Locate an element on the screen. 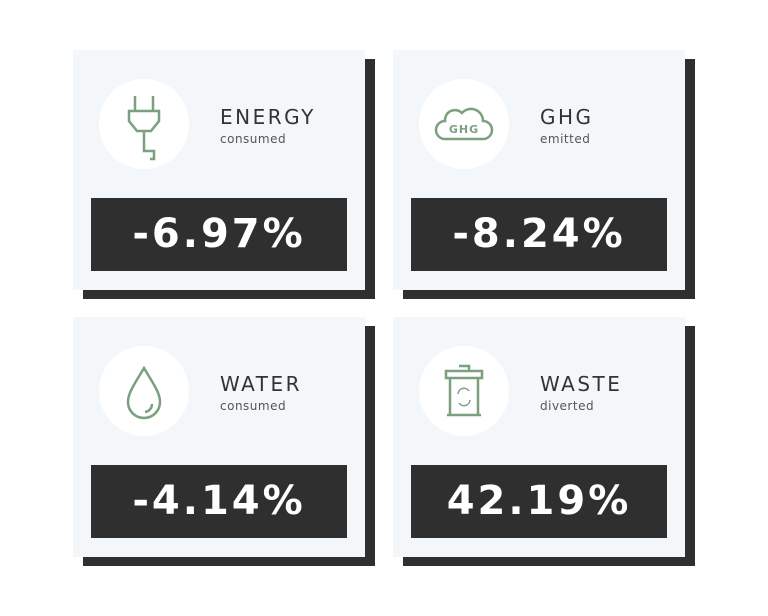 Image resolution: width=768 pixels, height=616 pixels. card-title: WASTE is located at coordinates (581, 384).